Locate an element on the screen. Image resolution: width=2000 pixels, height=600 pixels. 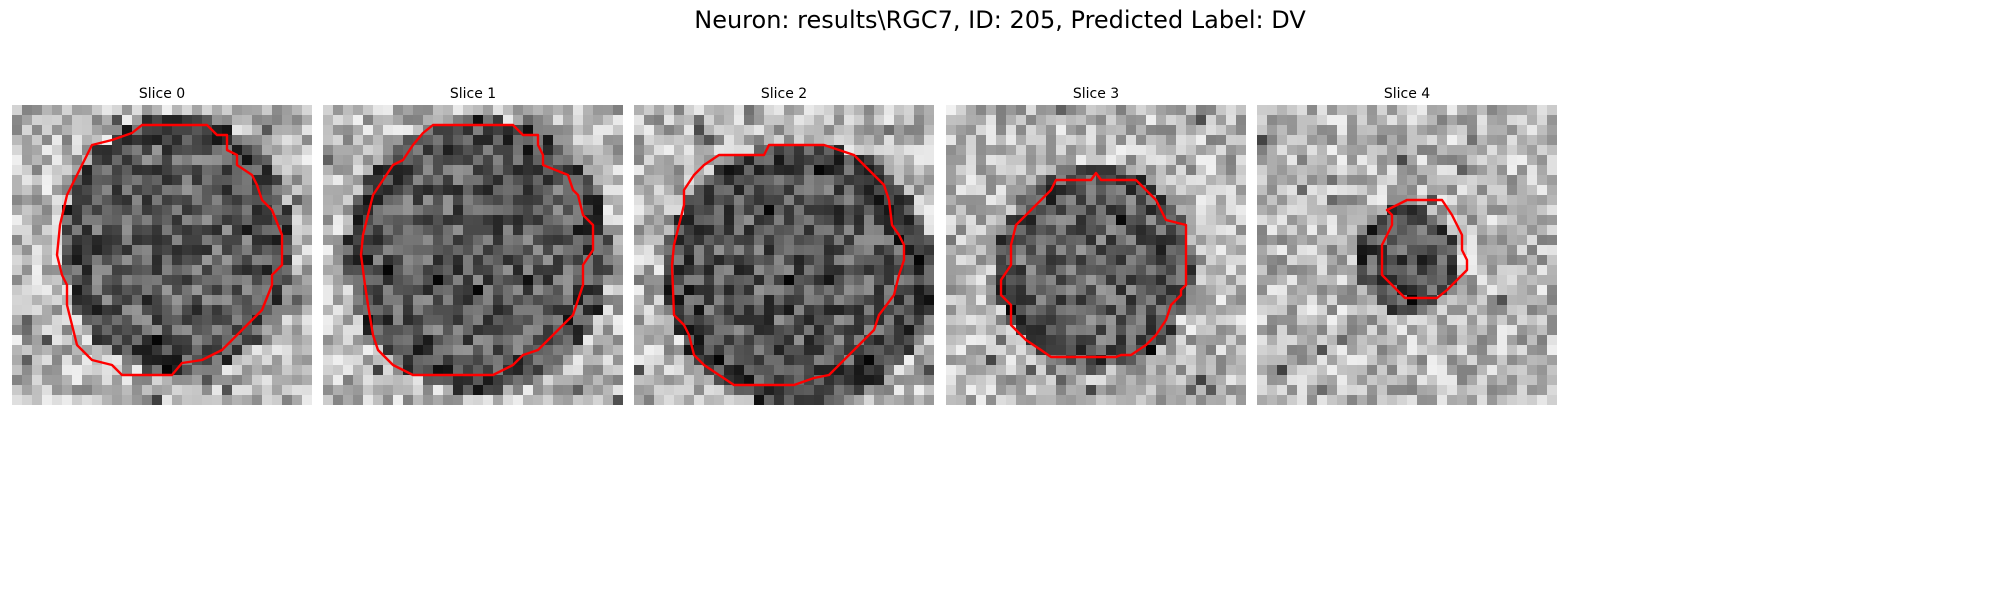
slice-title-0: Slice 0 is located at coordinates (162, 94).